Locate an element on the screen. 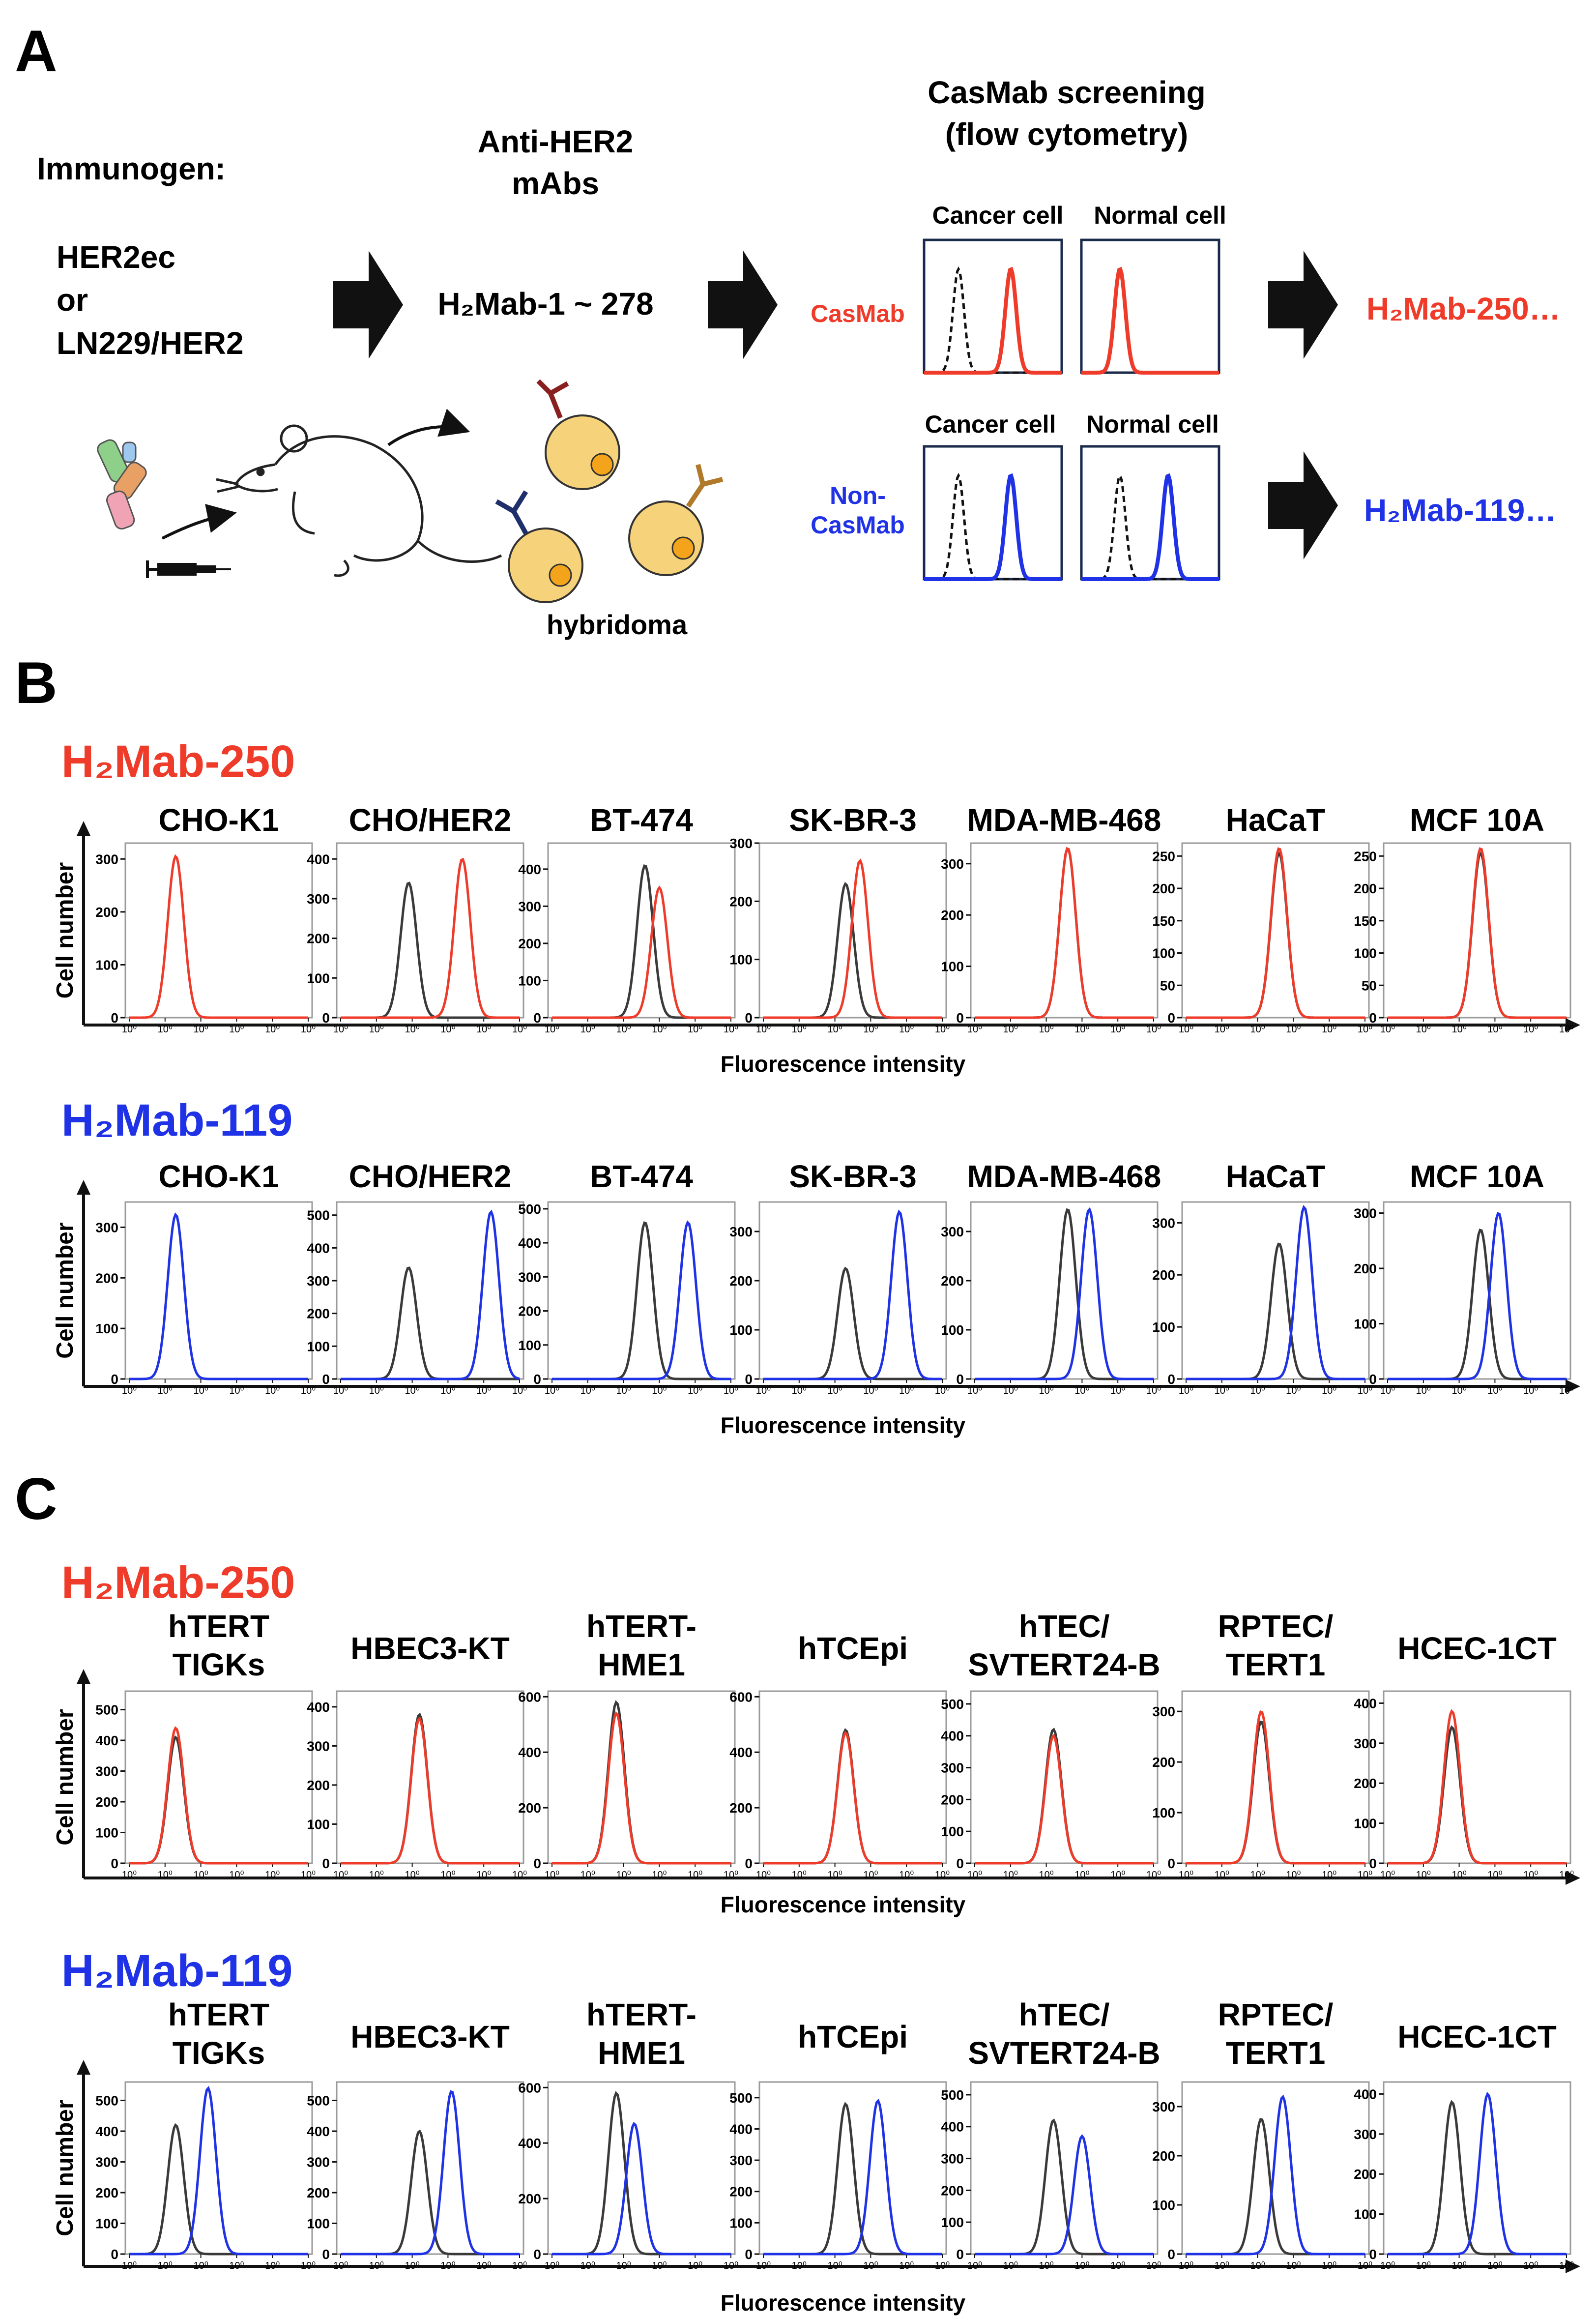 The image size is (1596, 2317). control-peak is located at coordinates (993, 320).